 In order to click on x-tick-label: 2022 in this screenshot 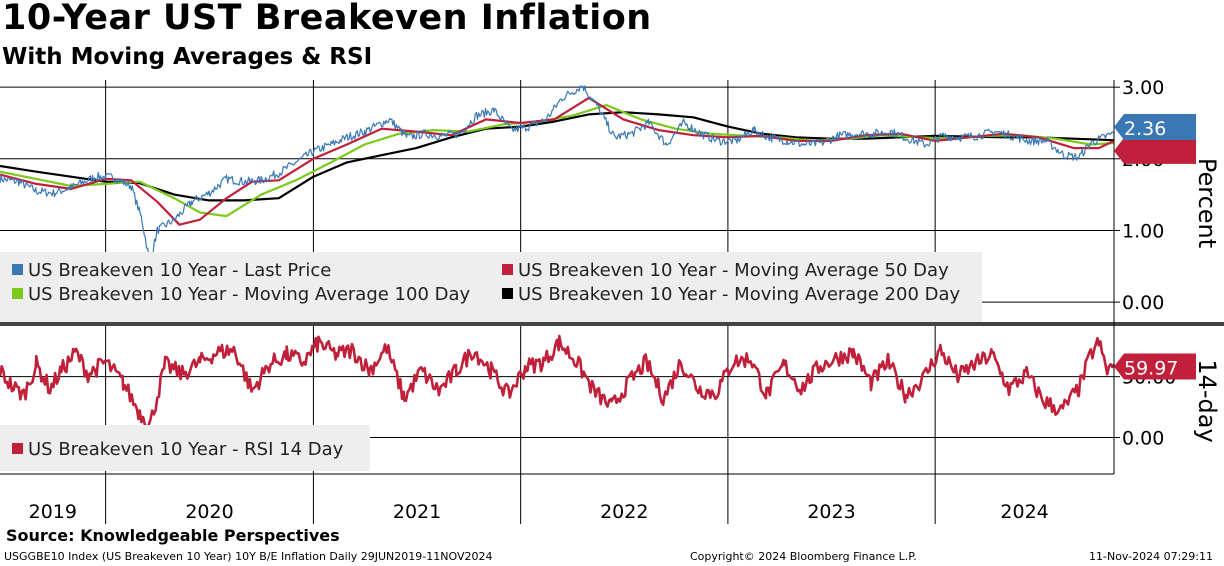, I will do `click(624, 512)`.